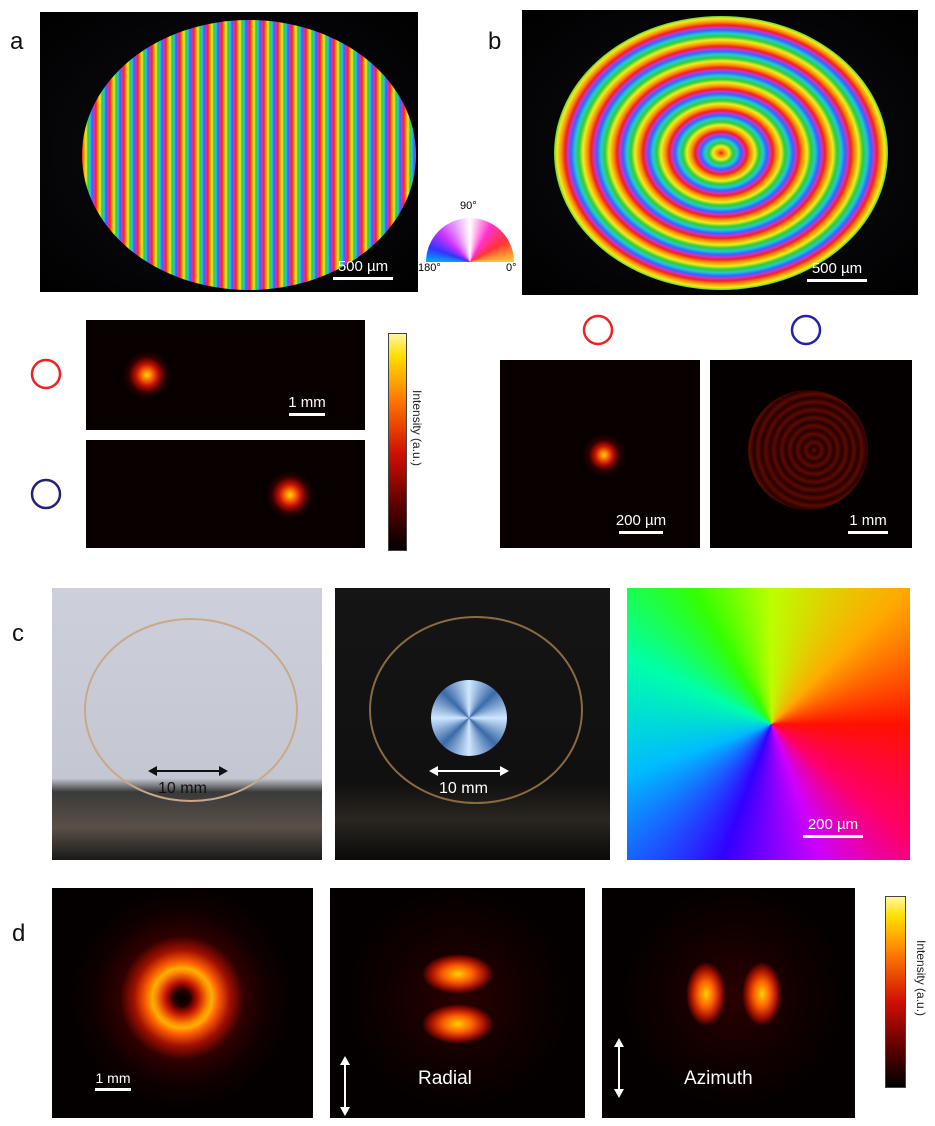  What do you see at coordinates (728, 1003) in the screenshot?
I see `azimuthal-beam: Azimuth` at bounding box center [728, 1003].